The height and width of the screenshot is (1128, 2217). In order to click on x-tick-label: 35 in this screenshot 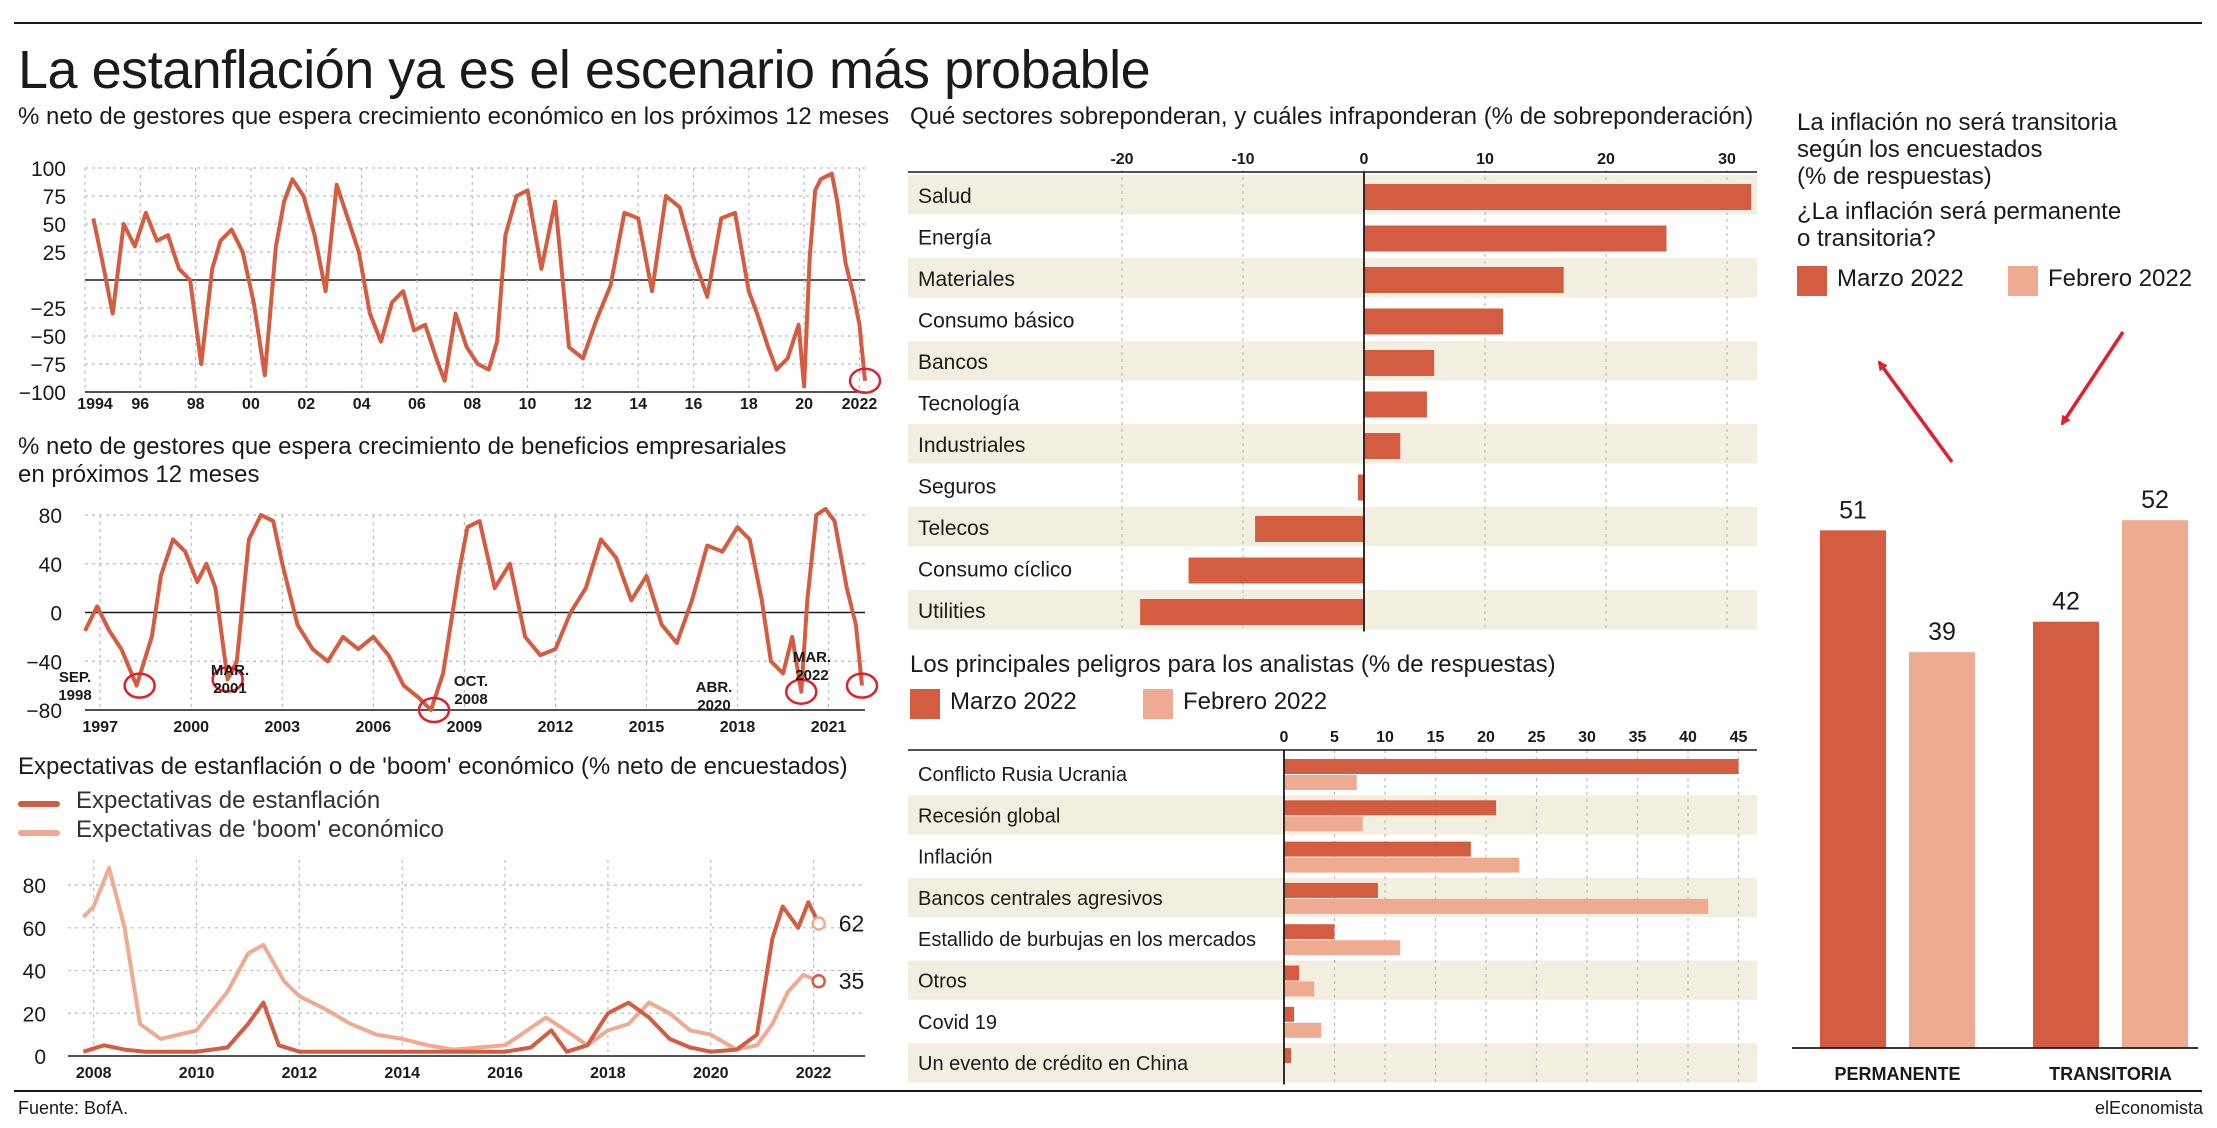, I will do `click(1638, 737)`.